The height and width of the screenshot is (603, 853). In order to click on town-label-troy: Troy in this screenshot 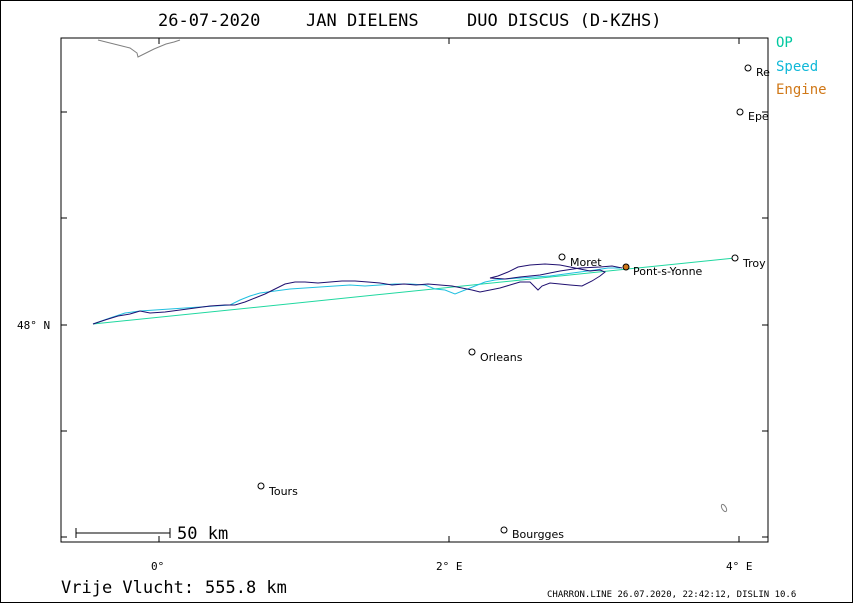, I will do `click(754, 263)`.